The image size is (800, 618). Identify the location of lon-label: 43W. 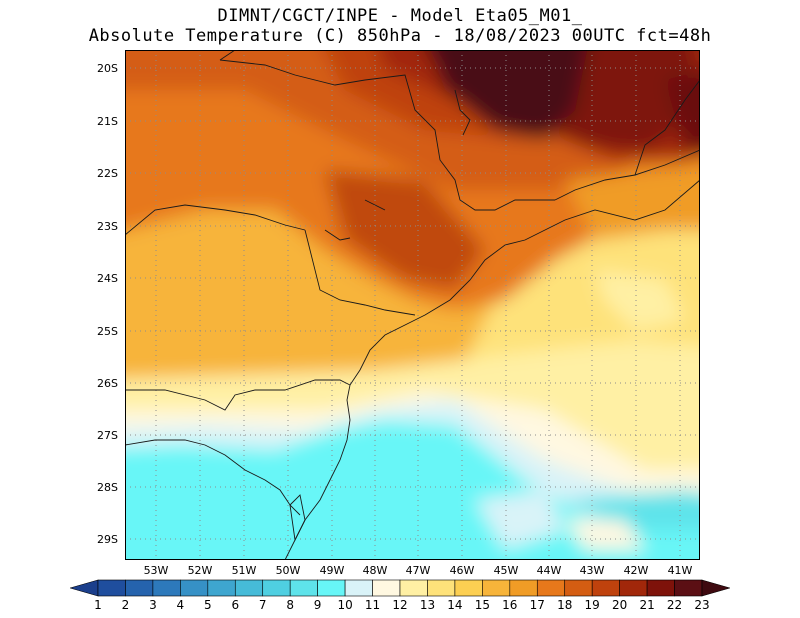
(592, 570).